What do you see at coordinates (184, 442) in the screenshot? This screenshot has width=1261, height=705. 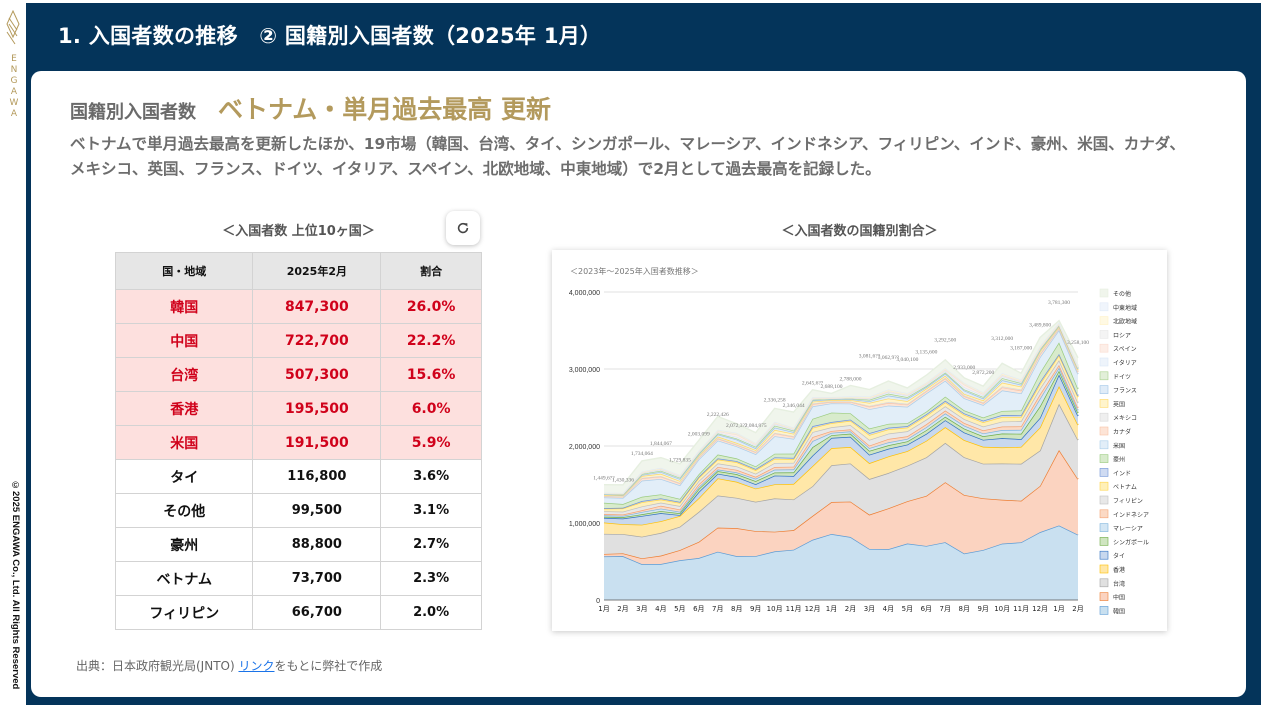 I see `country-cell: 米国` at bounding box center [184, 442].